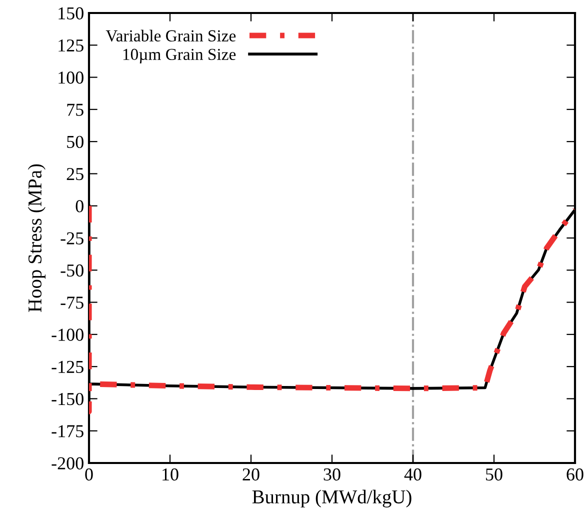  What do you see at coordinates (75, 174) in the screenshot?
I see `y-tick-label: 25` at bounding box center [75, 174].